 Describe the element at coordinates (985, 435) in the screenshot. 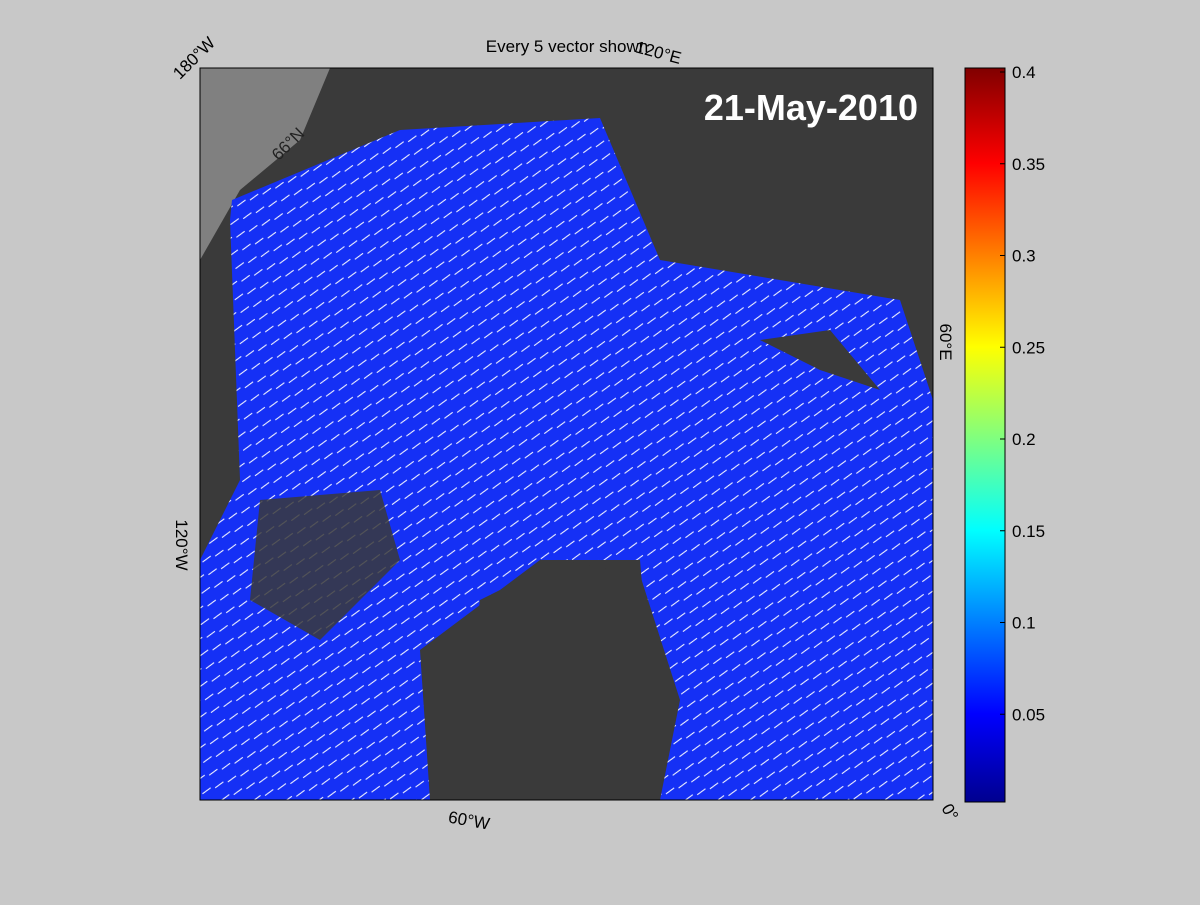

I see `colorbar` at that location.